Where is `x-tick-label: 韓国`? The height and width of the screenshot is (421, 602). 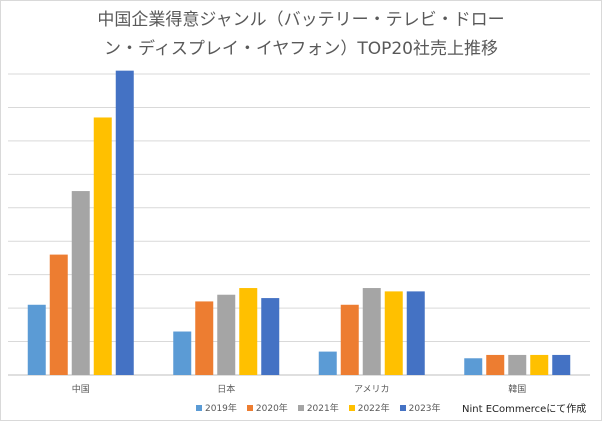 x-tick-label: 韓国 is located at coordinates (517, 389).